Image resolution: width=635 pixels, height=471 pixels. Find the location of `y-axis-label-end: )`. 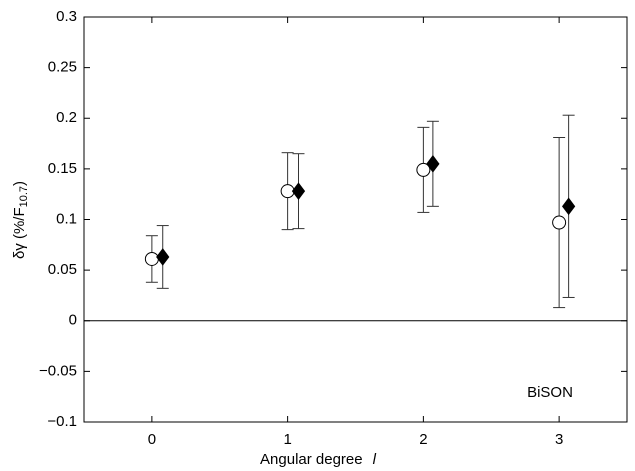

y-axis-label-end: ) is located at coordinates (19, 183).